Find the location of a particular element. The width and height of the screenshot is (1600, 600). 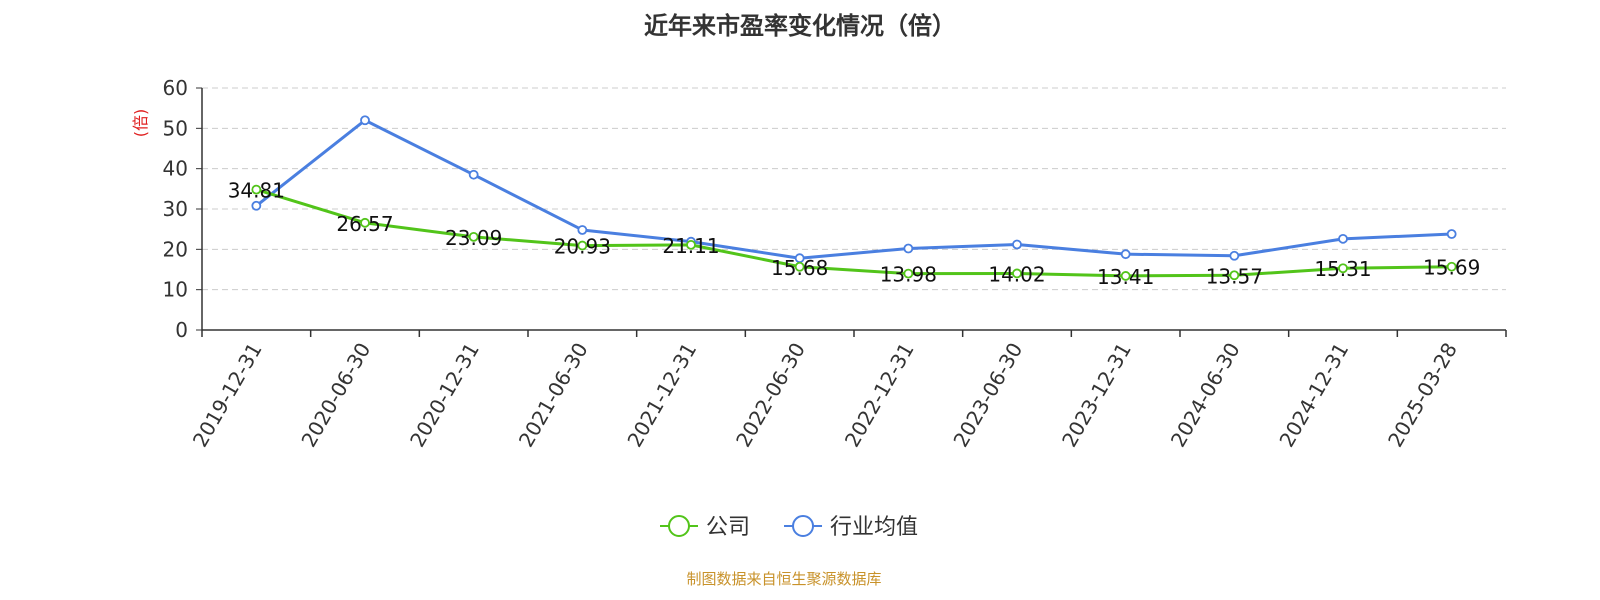

x-tick-label: 2021-06-30 is located at coordinates (553, 395).